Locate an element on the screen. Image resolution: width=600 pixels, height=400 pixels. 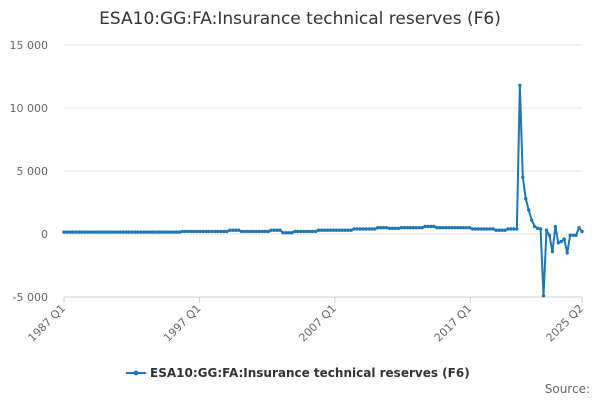
y-axis-ticks: 15 000 10 000 5 000 0 -5 000 is located at coordinates (29, 171).